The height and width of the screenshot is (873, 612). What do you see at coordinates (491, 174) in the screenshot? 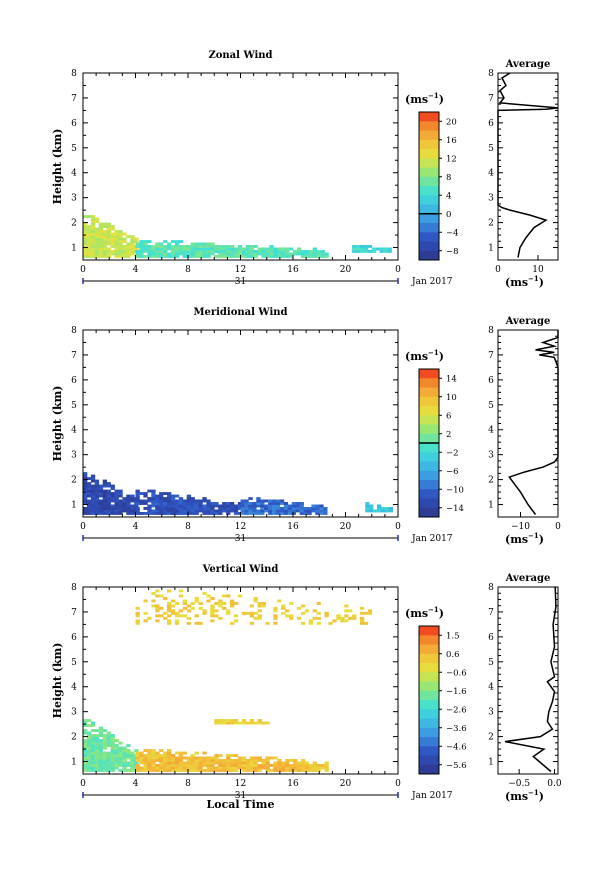
I see `profile-y-tick-label: 4` at bounding box center [491, 174].